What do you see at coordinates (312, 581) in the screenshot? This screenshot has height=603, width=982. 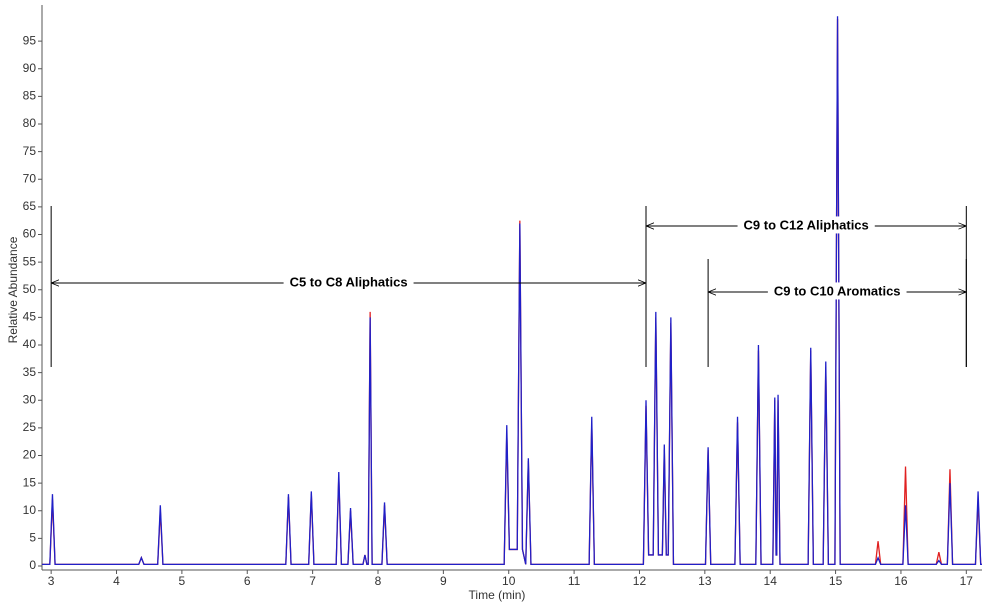 I see `x-tick-label: 7` at bounding box center [312, 581].